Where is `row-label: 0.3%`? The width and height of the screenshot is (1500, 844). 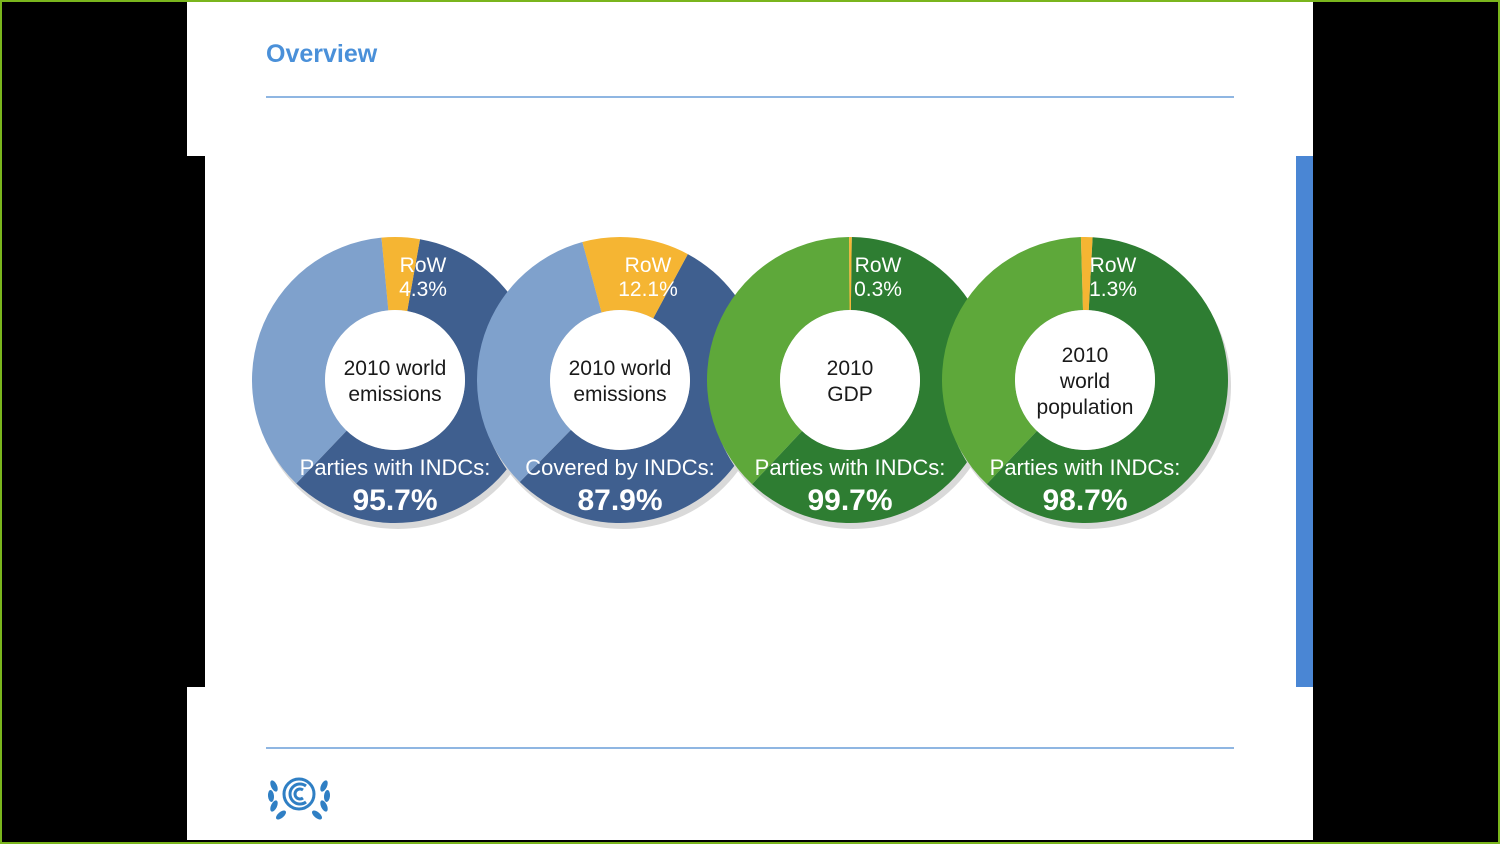
row-label: 0.3% is located at coordinates (878, 289).